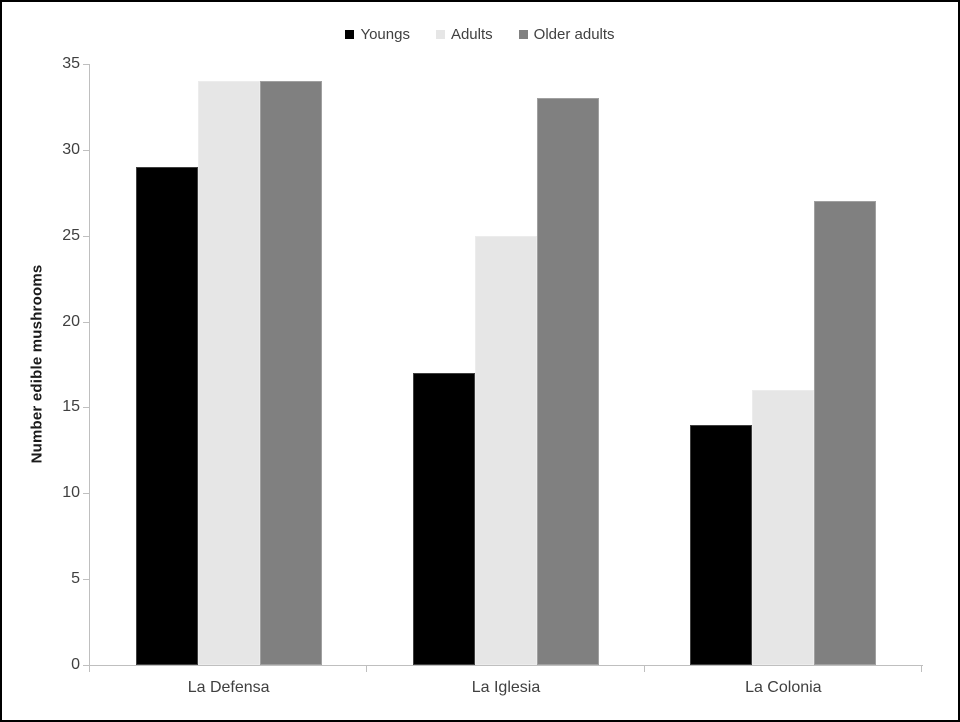 The image size is (960, 722). What do you see at coordinates (440, 34) in the screenshot?
I see `legend-swatch-adults` at bounding box center [440, 34].